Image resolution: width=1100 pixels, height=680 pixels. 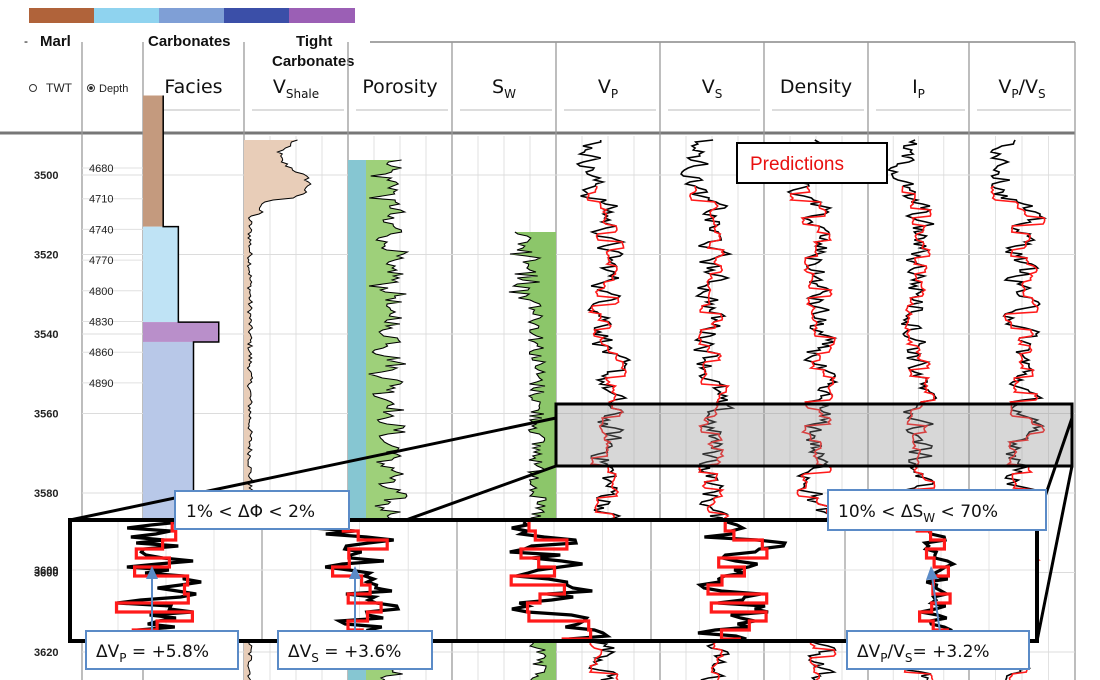 I want to click on track-header-ip: IP, so click(x=918, y=88).